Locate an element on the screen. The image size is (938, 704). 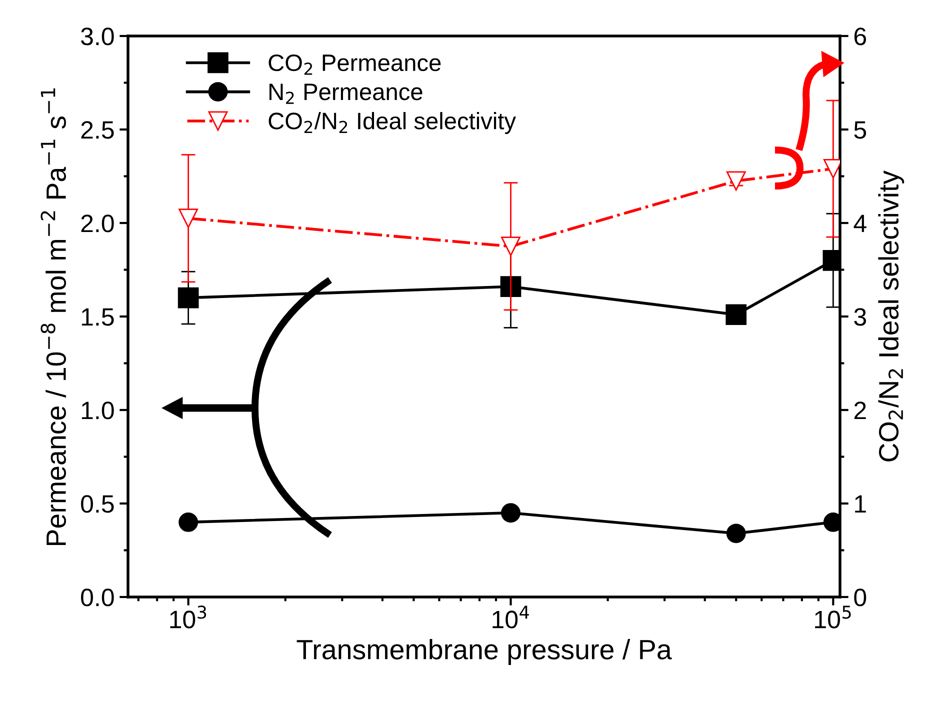
legend-label: N$_{2}$ Permeance is located at coordinates (346, 94).